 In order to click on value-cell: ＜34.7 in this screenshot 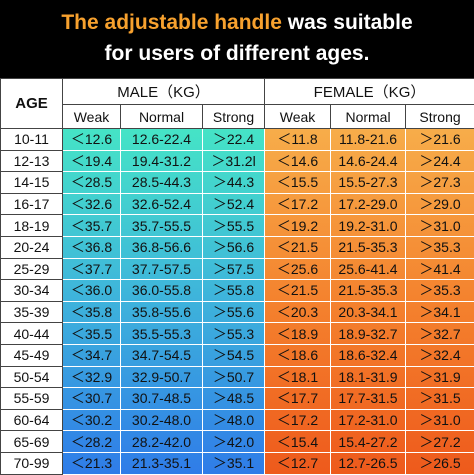, I will do `click(92, 355)`.